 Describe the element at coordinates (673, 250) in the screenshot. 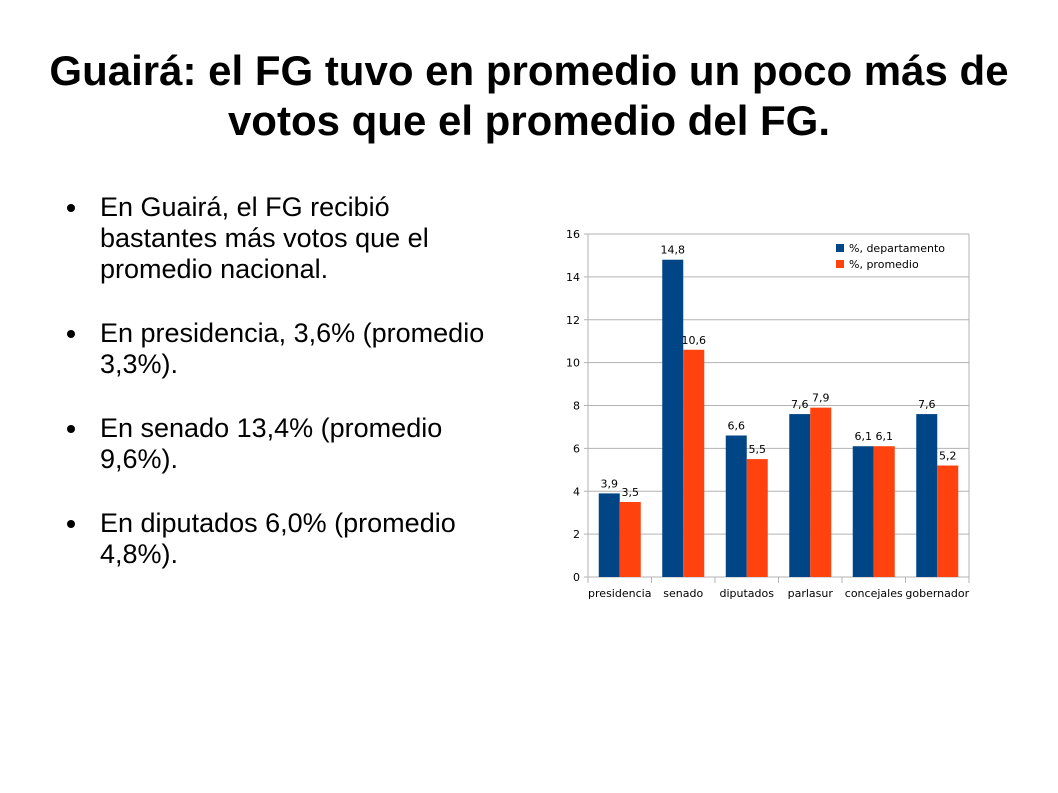

I see `data-label: 14,8` at that location.